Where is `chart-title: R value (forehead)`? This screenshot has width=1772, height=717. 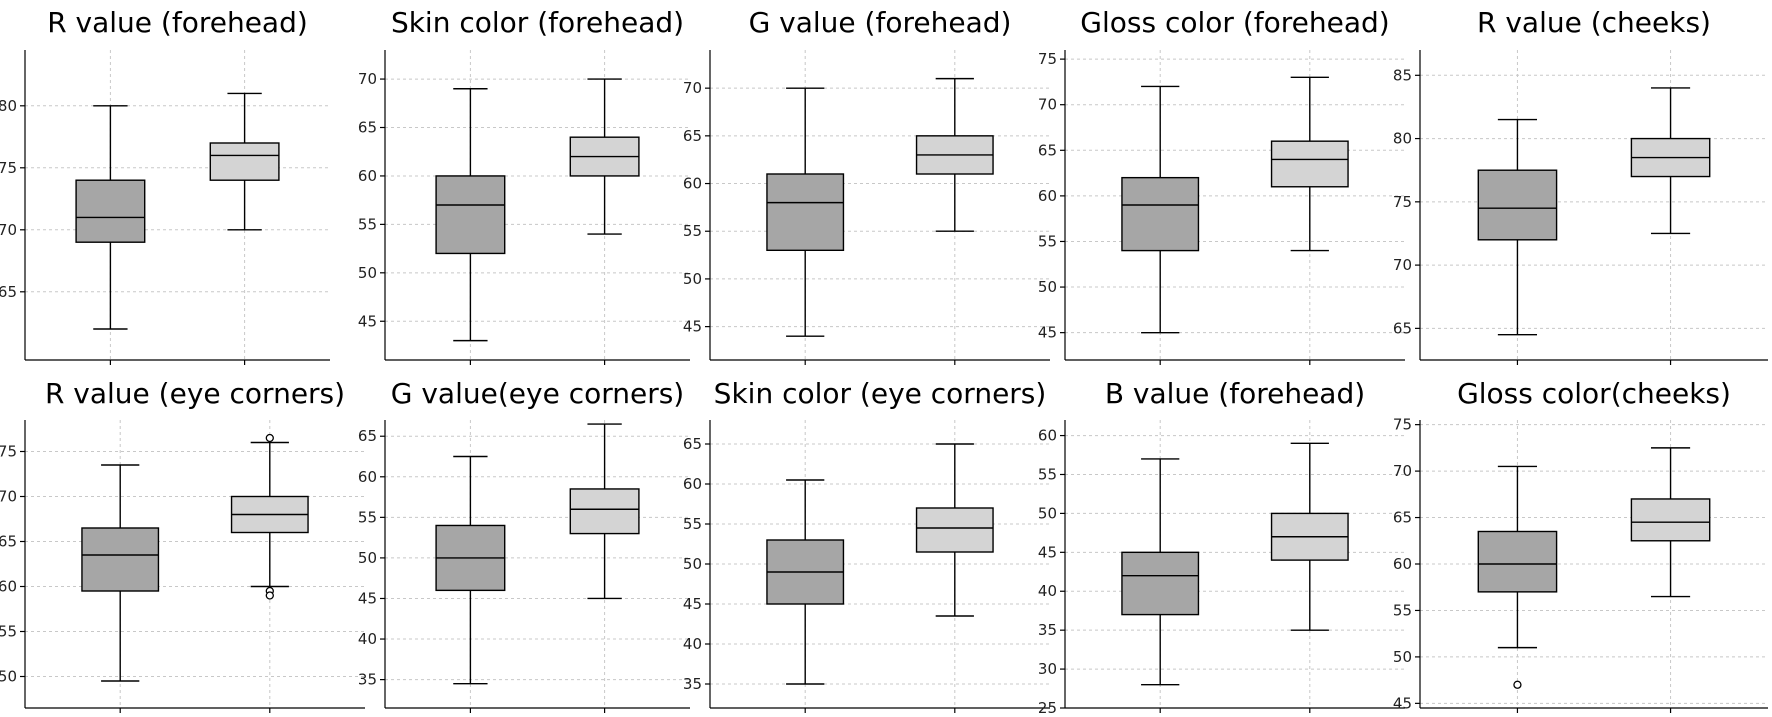 chart-title: R value (forehead) is located at coordinates (177, 22).